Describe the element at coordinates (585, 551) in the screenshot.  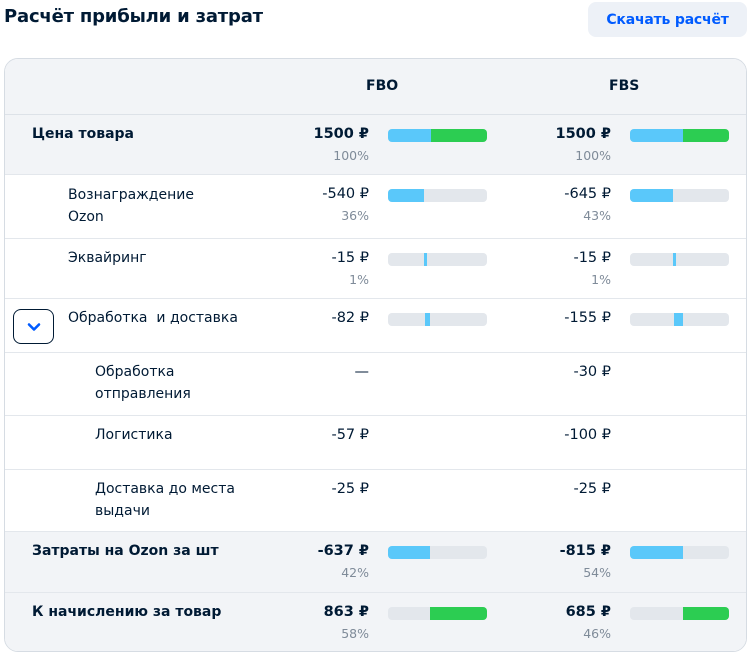
I see `fbs-value: -815 ₽` at that location.